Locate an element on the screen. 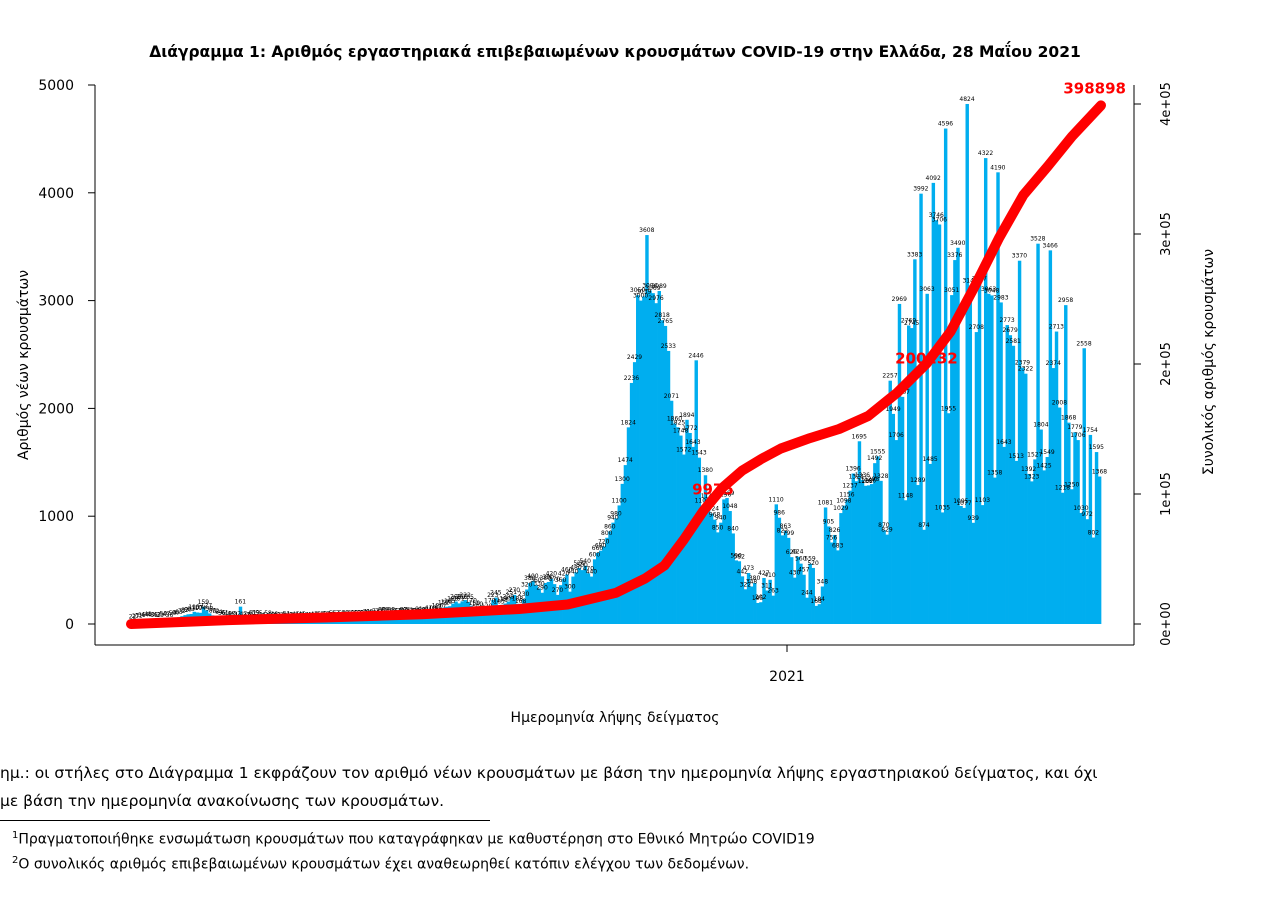  bar-value-label: 93 is located at coordinates (191, 609).